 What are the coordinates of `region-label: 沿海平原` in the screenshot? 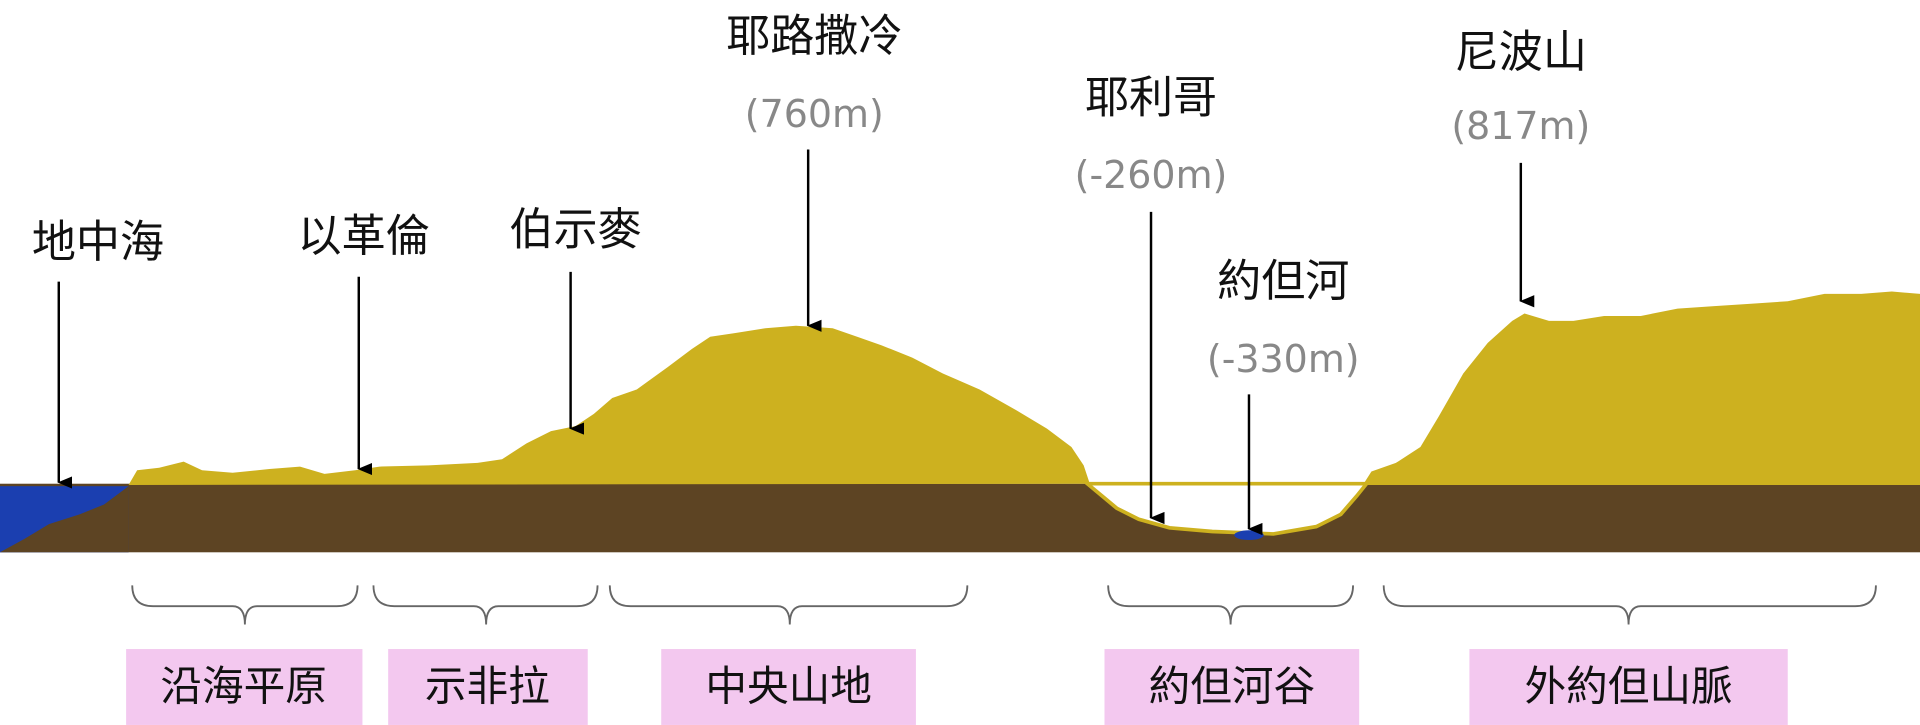 It's located at (243, 685).